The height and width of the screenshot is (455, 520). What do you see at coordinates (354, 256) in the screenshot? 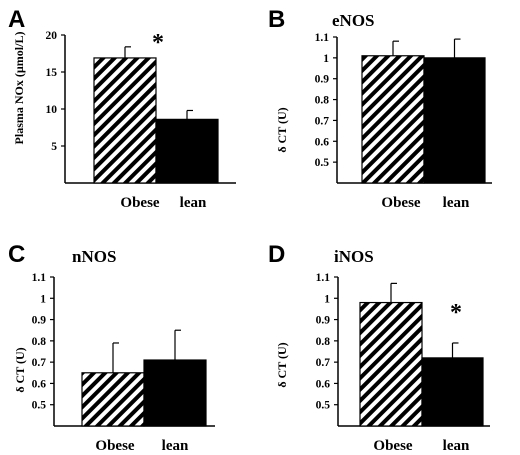
I see `panel-title: iNOS` at bounding box center [354, 256].